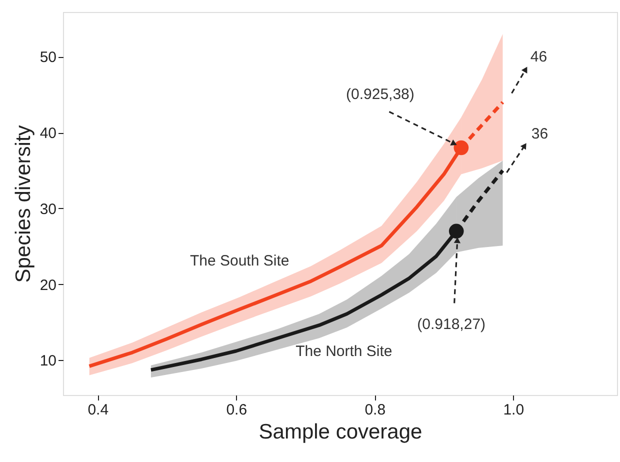  What do you see at coordinates (48, 361) in the screenshot?
I see `y-tick-label: 10` at bounding box center [48, 361].